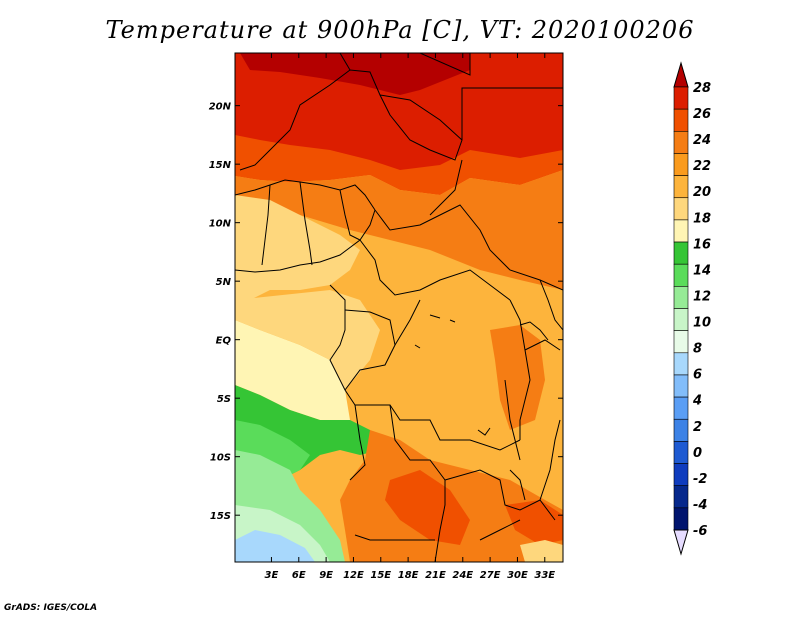  Describe the element at coordinates (702, 140) in the screenshot. I see `colorbar-label: 24` at that location.